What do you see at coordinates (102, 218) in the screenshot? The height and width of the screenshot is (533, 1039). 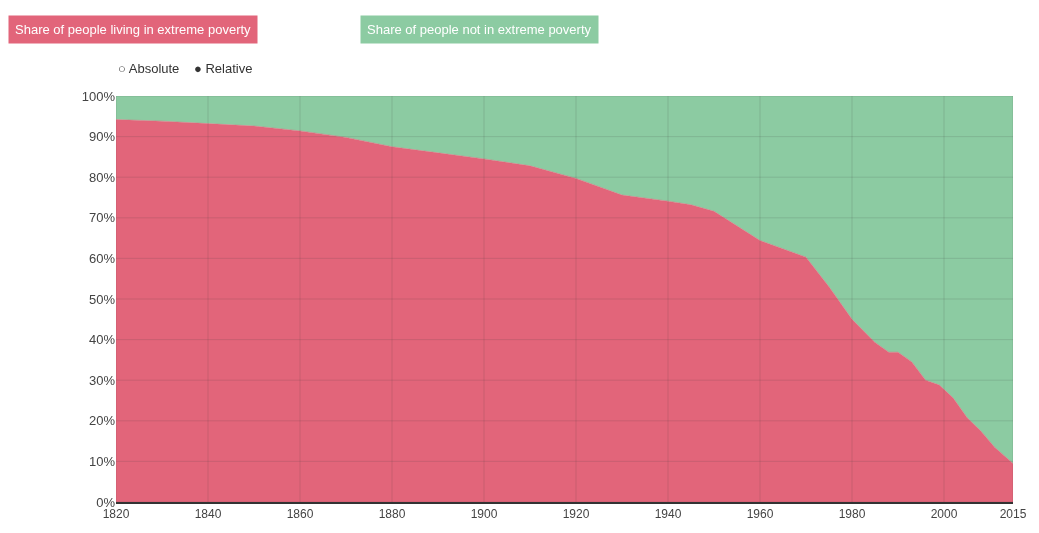 I see `y-tick-label: 70%` at bounding box center [102, 218].